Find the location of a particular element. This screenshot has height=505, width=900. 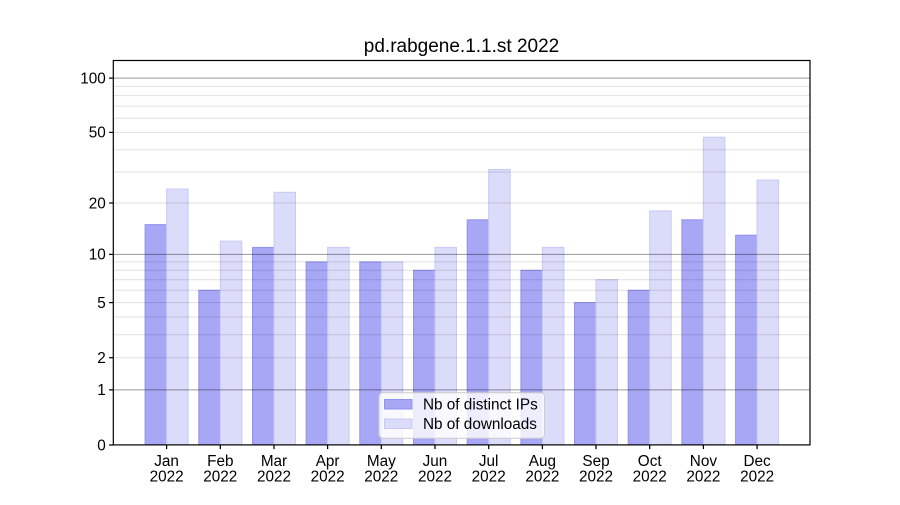

svg-text: Dec is located at coordinates (757, 461).